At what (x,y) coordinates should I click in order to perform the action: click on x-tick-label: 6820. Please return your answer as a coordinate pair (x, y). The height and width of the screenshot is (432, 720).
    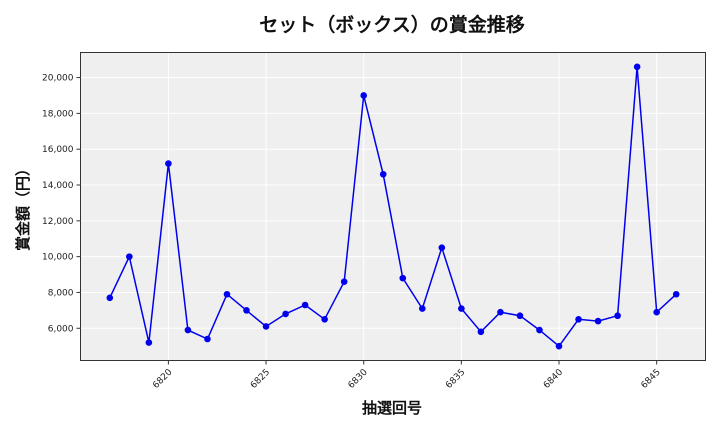
    Looking at the image, I should click on (162, 378).